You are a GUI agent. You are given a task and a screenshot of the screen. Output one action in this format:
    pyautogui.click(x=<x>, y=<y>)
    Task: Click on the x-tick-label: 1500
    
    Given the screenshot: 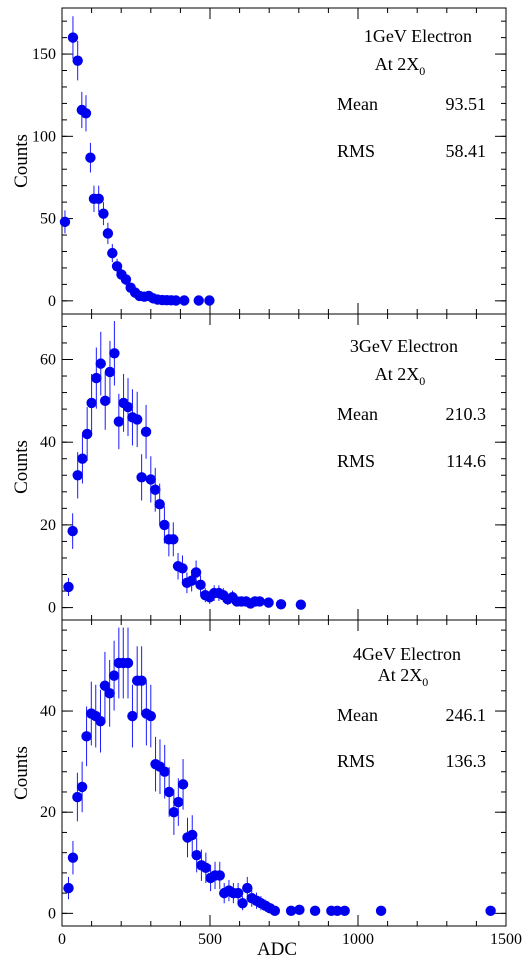 What is the action you would take?
    pyautogui.click(x=506, y=939)
    